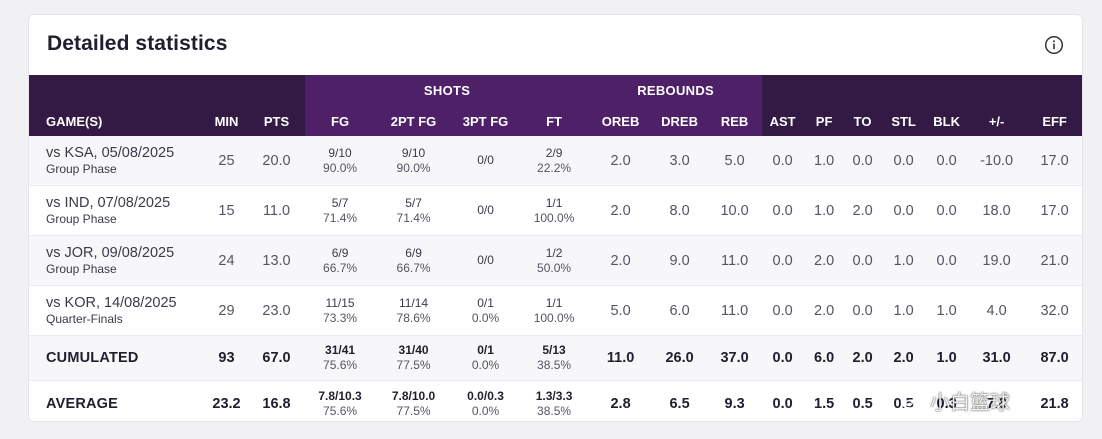 The width and height of the screenshot is (1102, 439). What do you see at coordinates (486, 121) in the screenshot?
I see `col-header-3pt-fg: 3PT FG` at bounding box center [486, 121].